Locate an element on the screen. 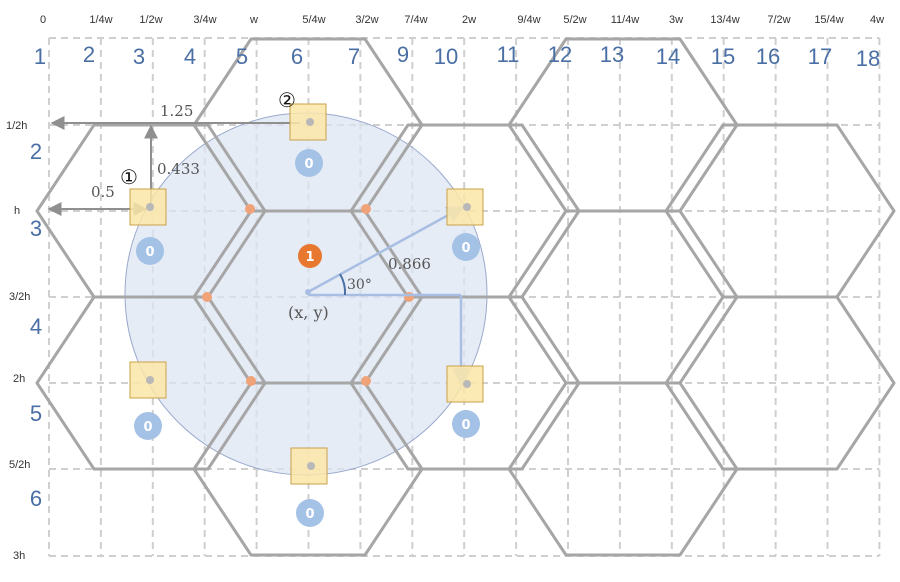 The height and width of the screenshot is (582, 900). column-number: 17 is located at coordinates (820, 56).